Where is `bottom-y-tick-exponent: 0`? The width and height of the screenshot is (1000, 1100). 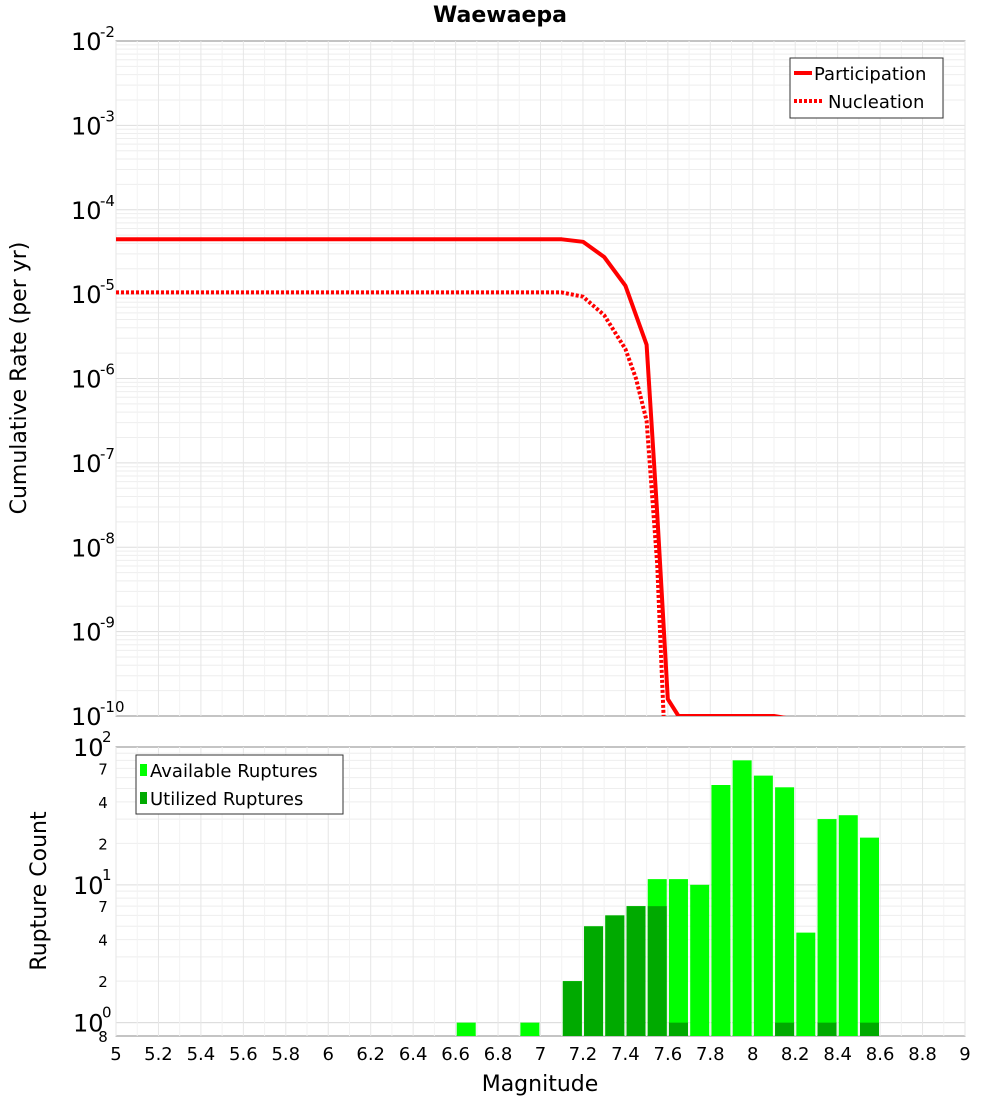 bottom-y-tick-exponent: 0 is located at coordinates (107, 1013).